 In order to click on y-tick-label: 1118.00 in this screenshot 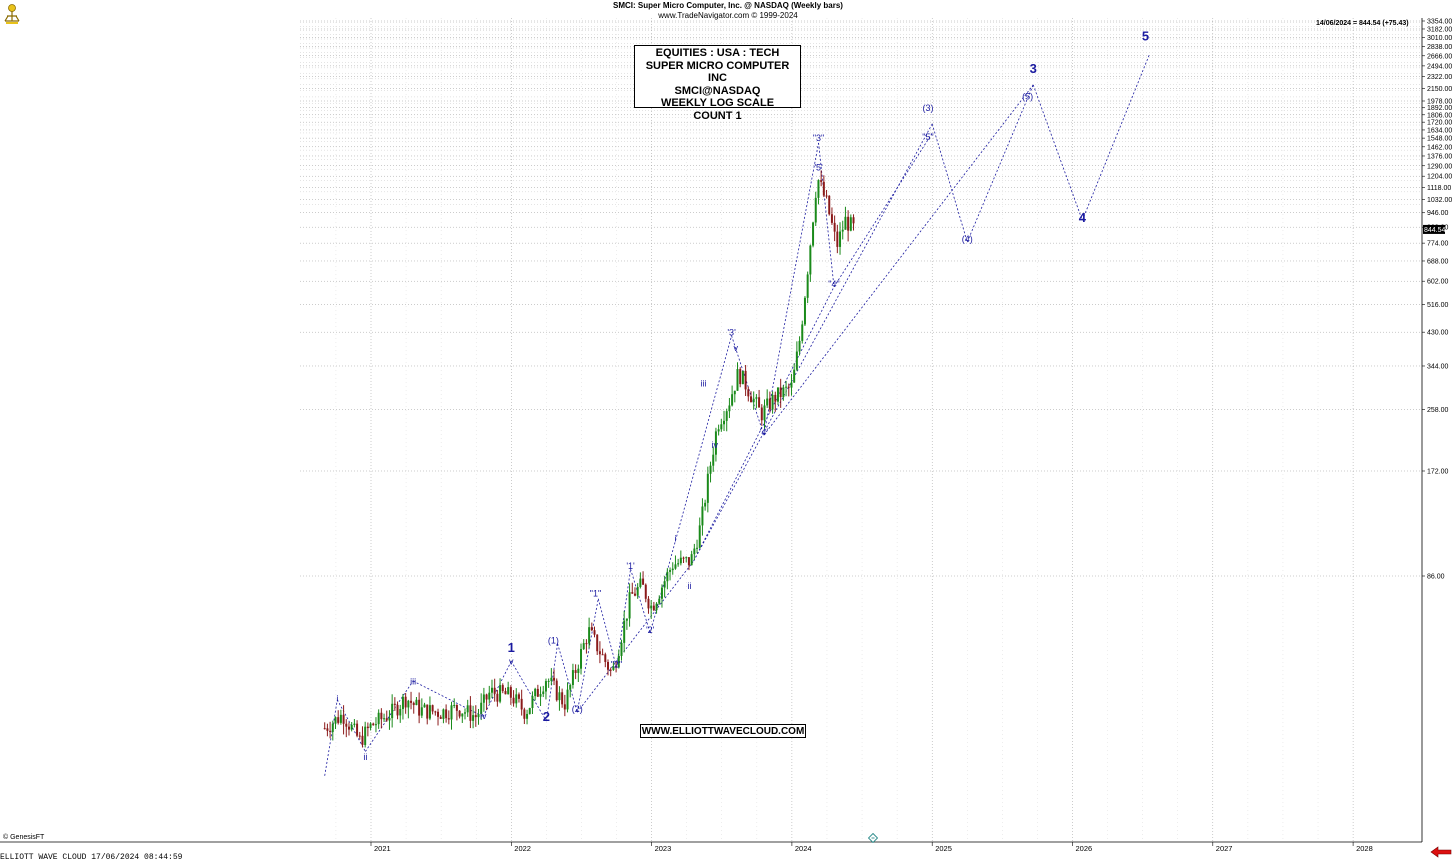, I will do `click(1439, 188)`.